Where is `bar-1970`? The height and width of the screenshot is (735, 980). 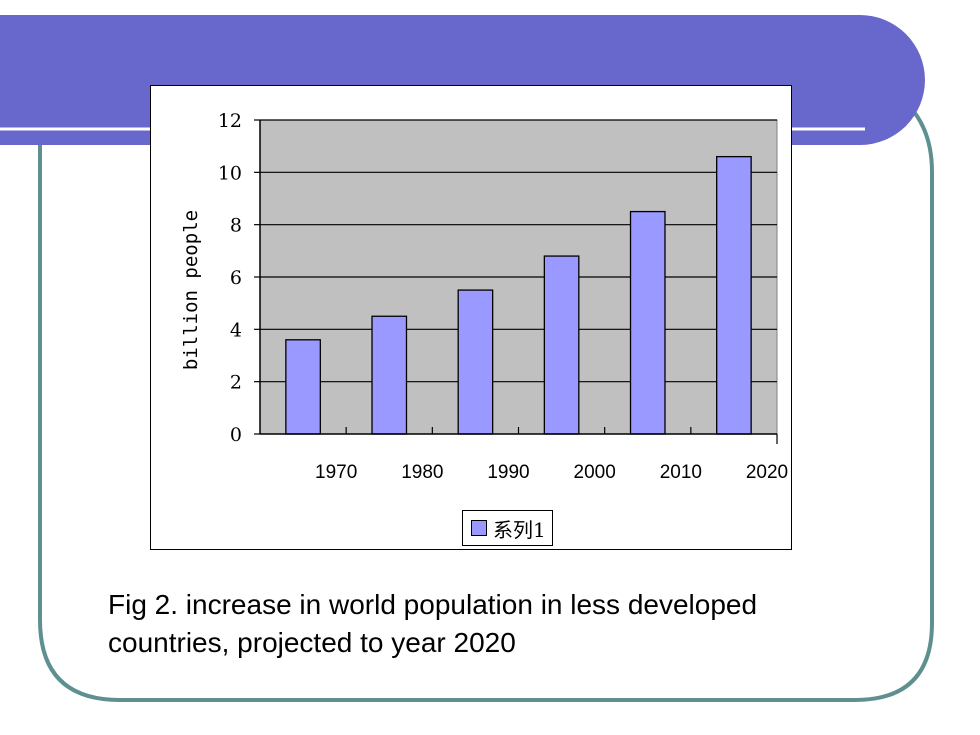
bar-1970 is located at coordinates (303, 387).